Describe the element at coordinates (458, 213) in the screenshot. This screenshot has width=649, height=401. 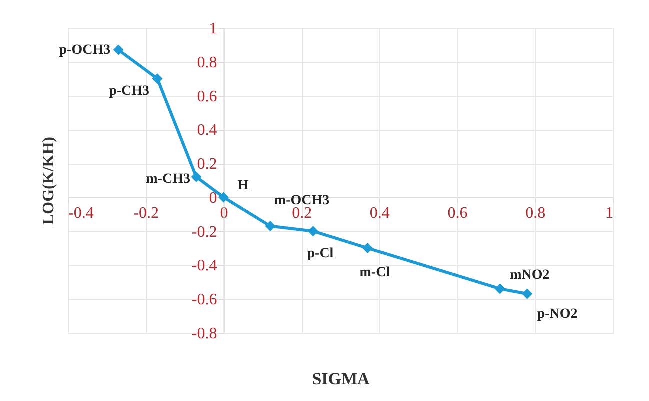
I see `x-tick-label: 0.6` at that location.